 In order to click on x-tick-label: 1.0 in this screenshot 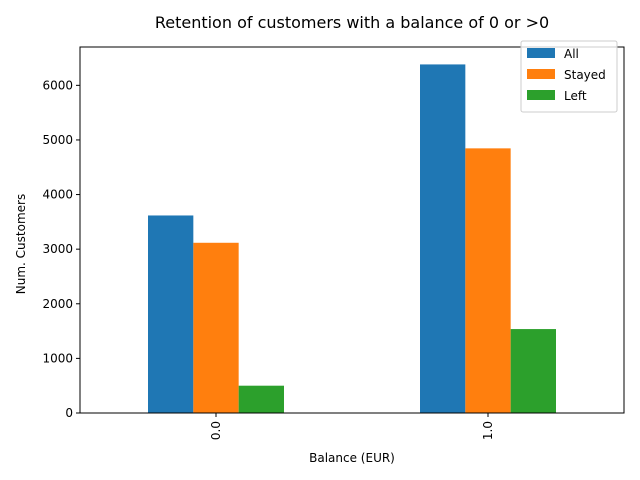, I will do `click(488, 430)`.